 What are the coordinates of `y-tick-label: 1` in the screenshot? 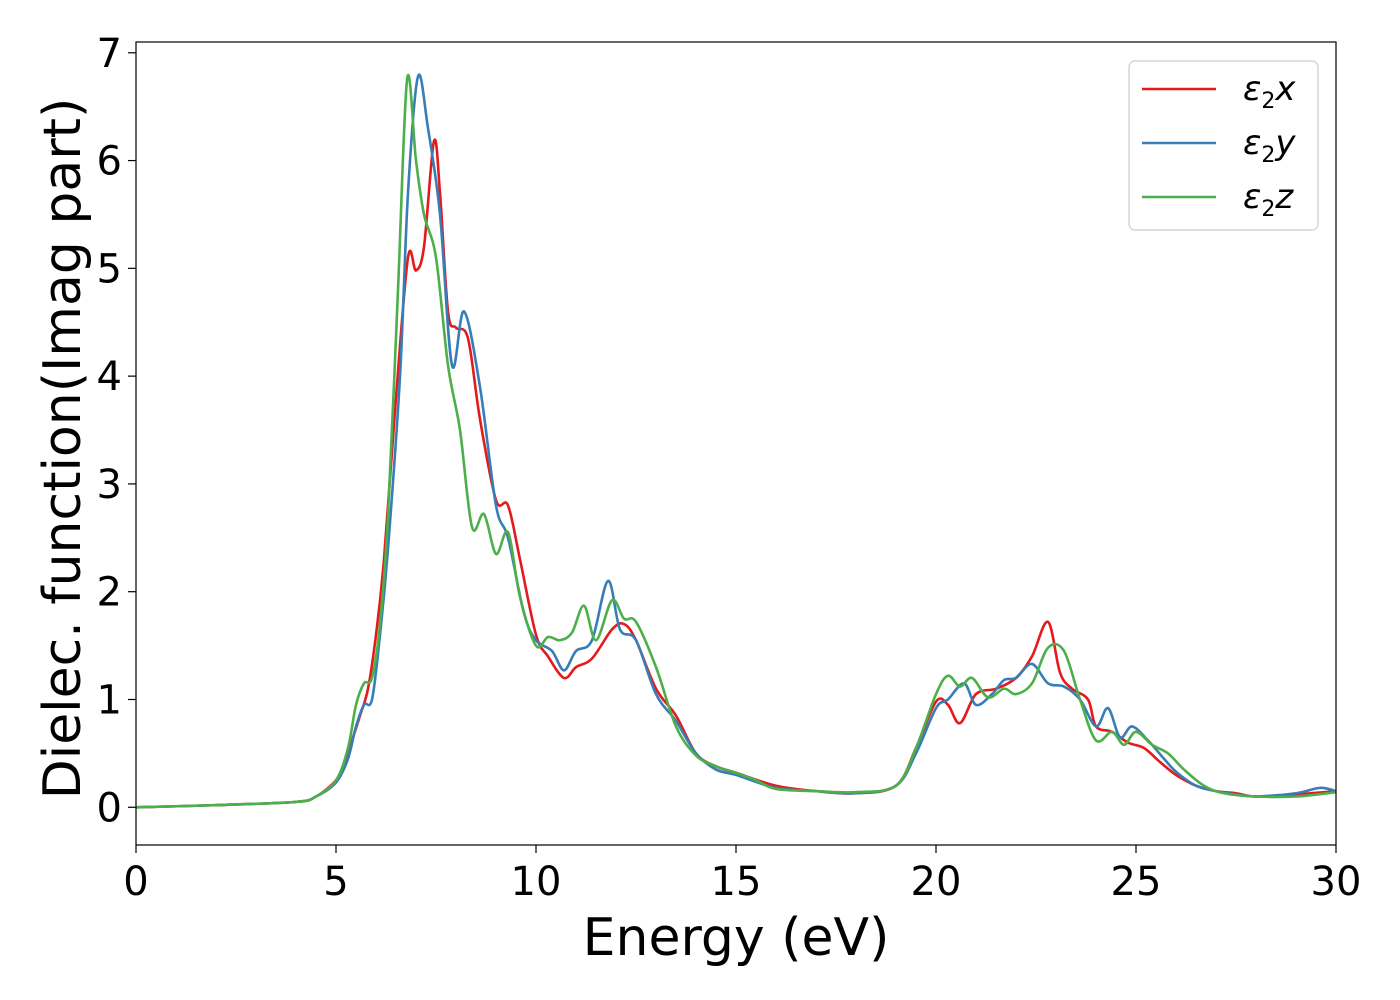 It's located at (109, 700).